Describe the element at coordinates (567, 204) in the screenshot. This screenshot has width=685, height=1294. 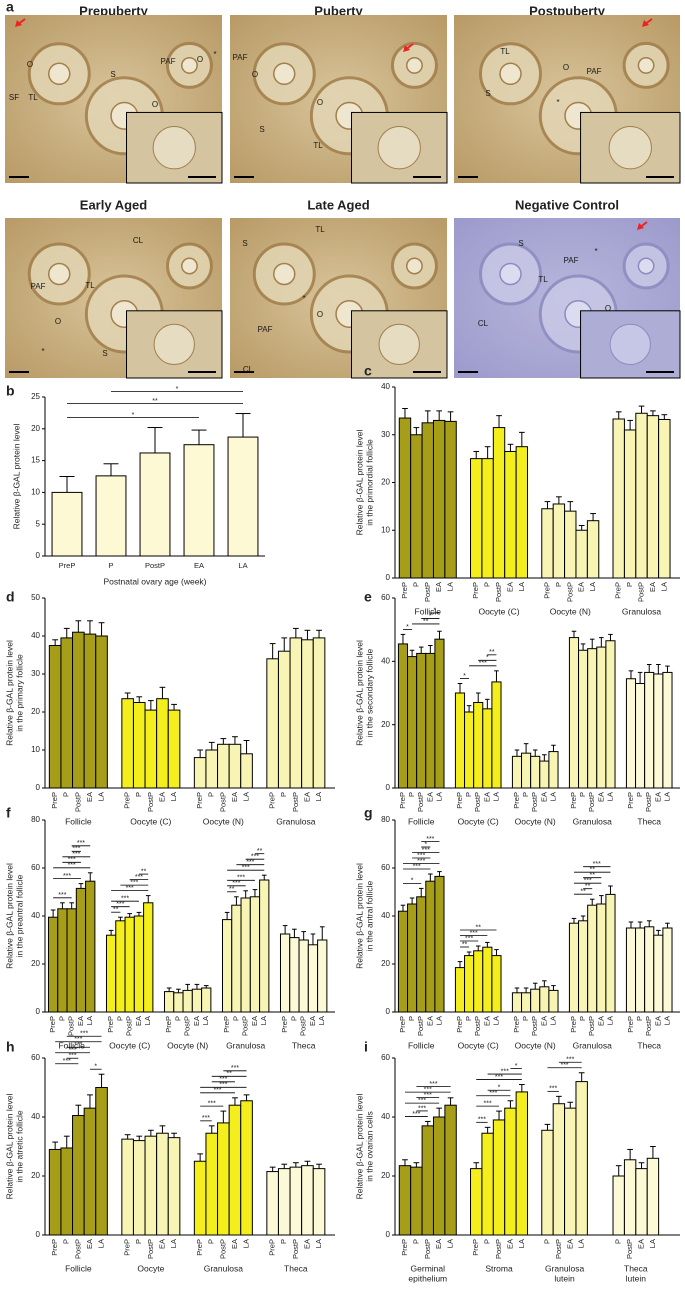
I see `image-title: Negative Control` at that location.